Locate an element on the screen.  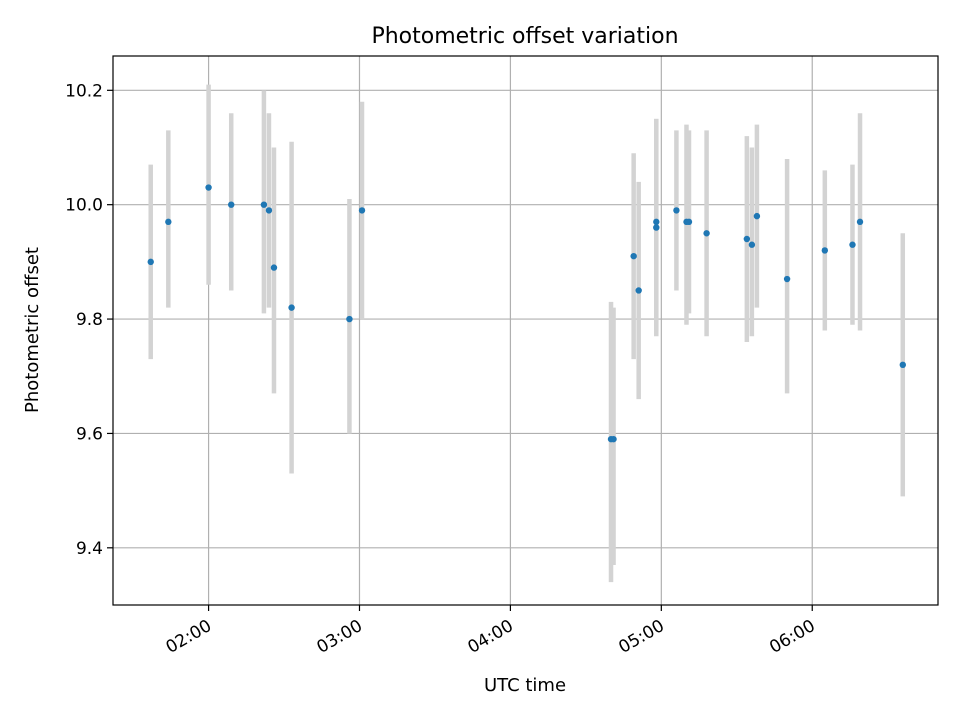
y-tick-label: 9.6 is located at coordinates (89, 434).